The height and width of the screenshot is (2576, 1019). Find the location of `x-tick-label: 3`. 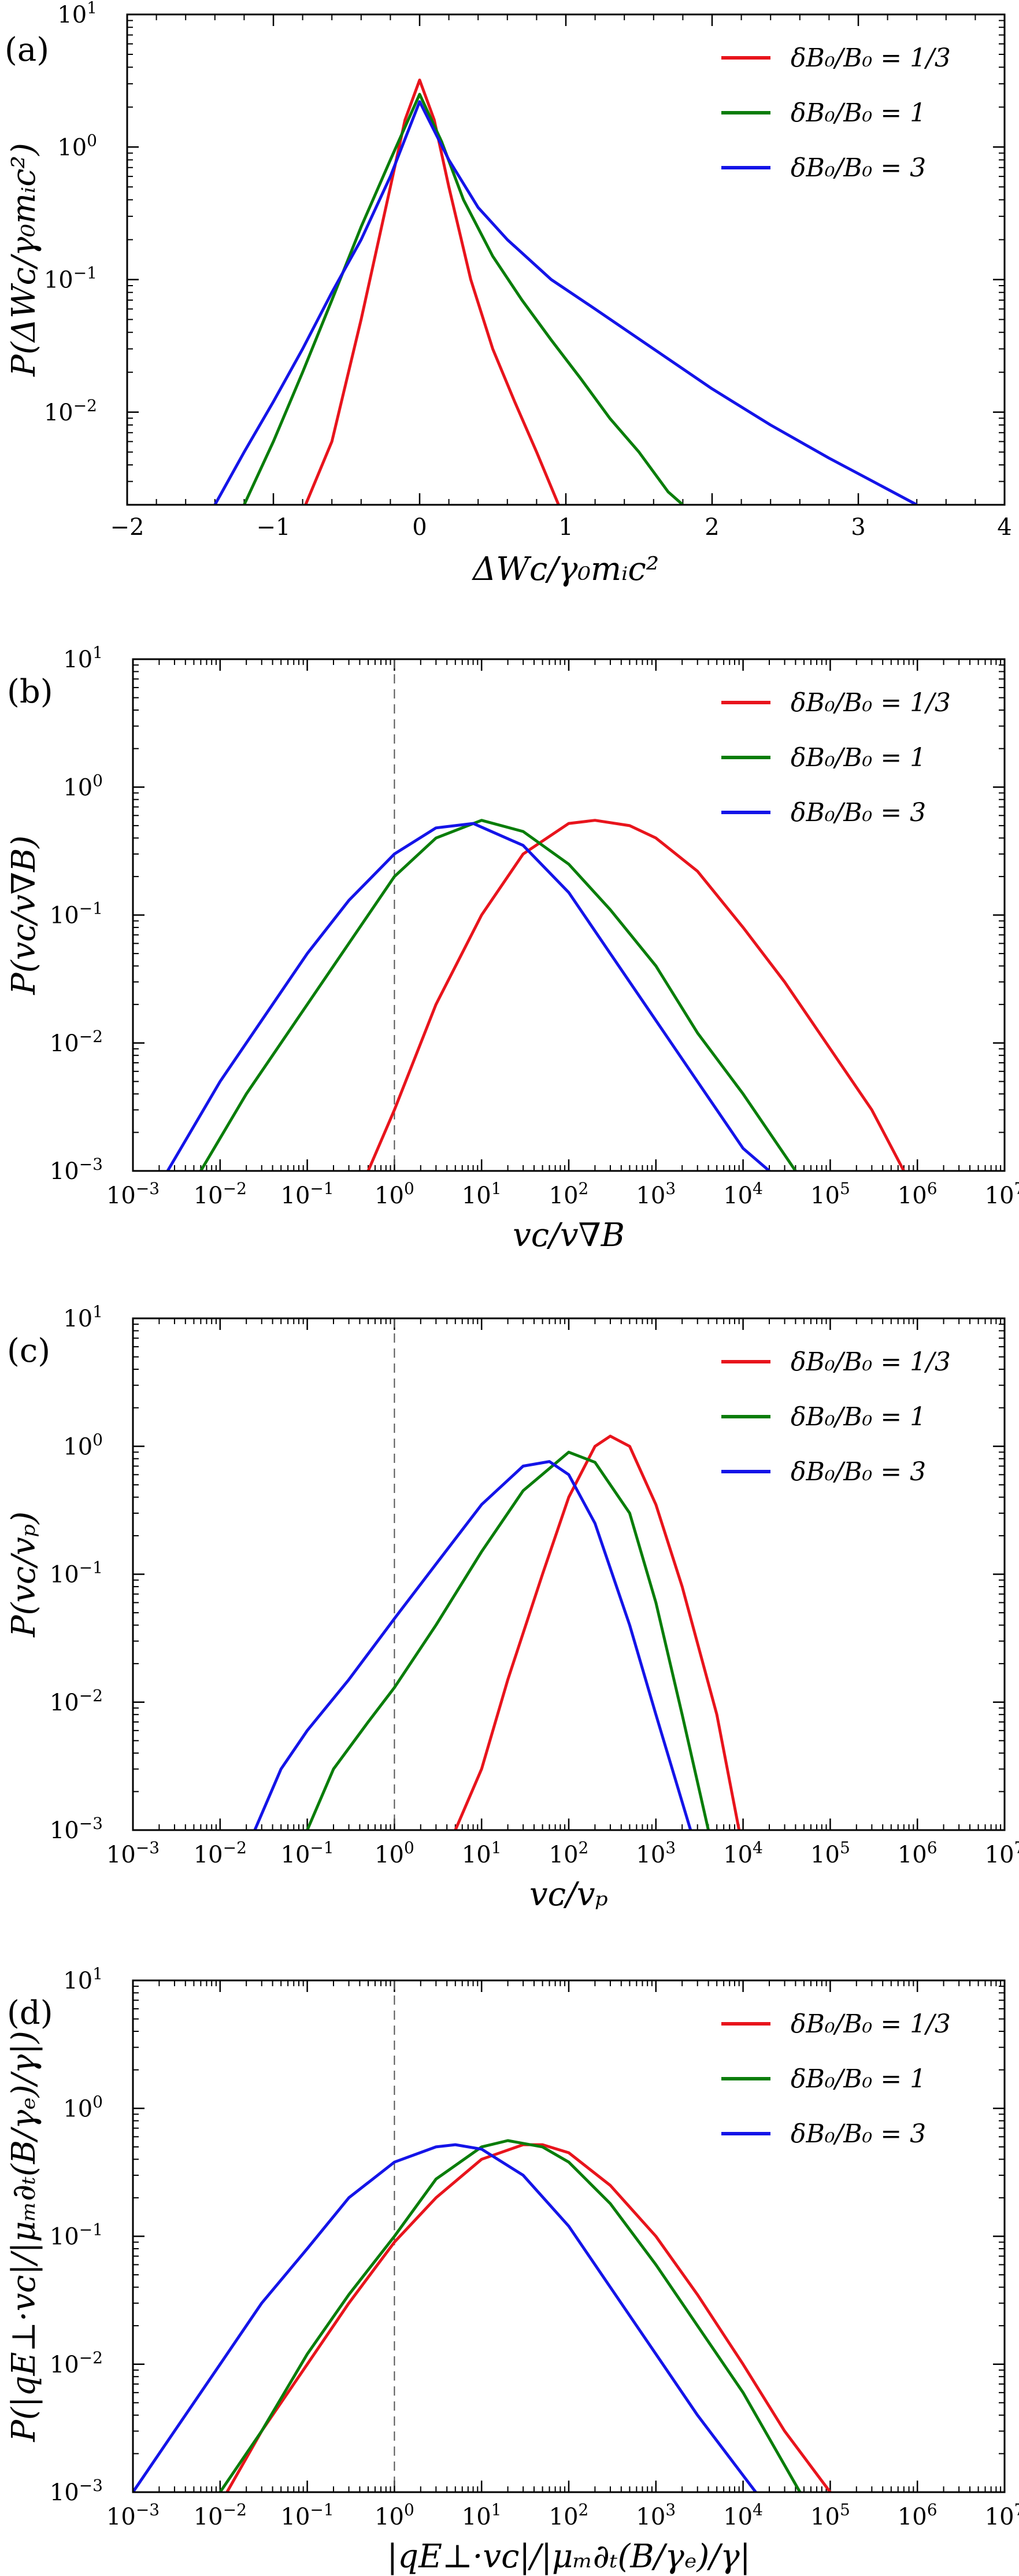

x-tick-label: 3 is located at coordinates (858, 527).